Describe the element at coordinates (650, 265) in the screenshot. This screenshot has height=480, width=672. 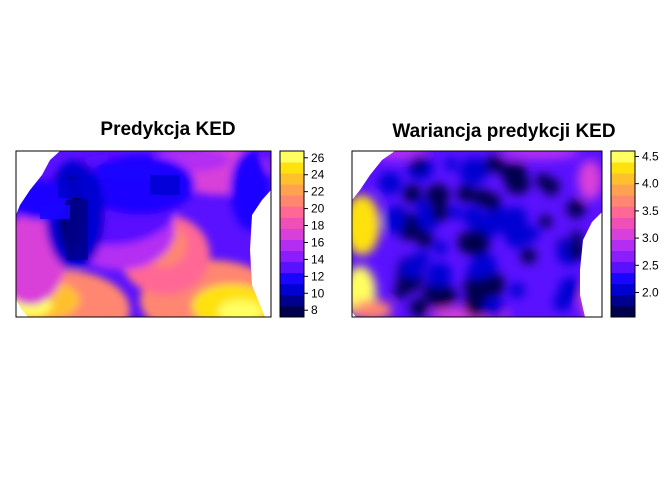
I see `legend-tick-label: 2.5` at that location.